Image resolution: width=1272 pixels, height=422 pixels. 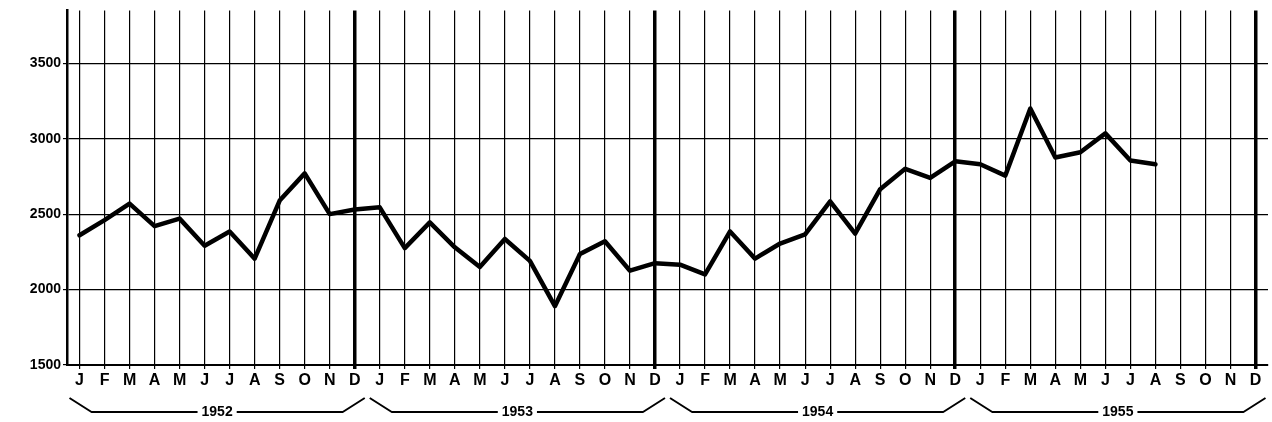 I want to click on y-tick-label: 3000, so click(x=45, y=137).